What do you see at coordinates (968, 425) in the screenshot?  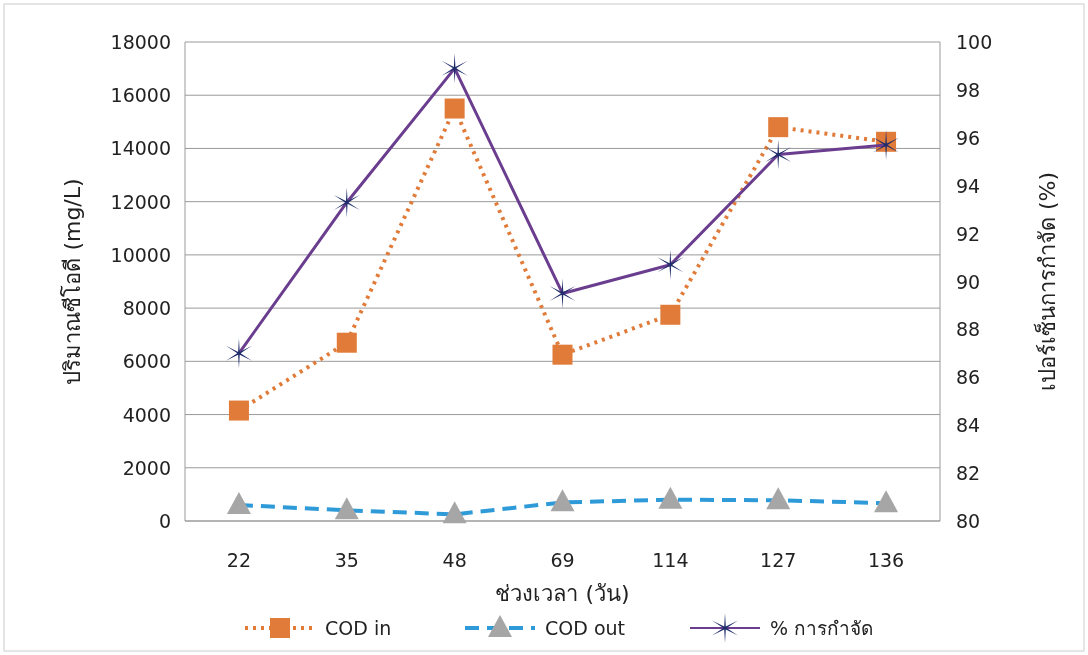 I see `y2-tick-label: 84` at bounding box center [968, 425].